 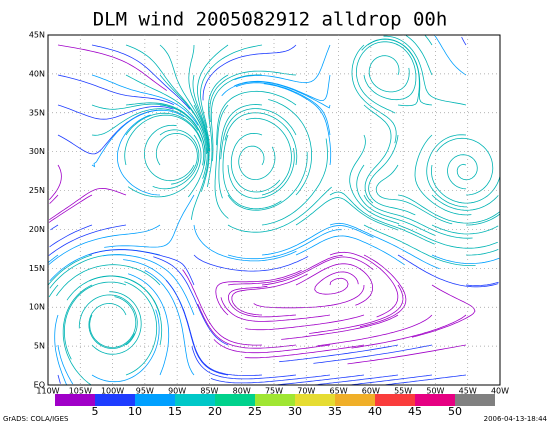 I want to click on lat-label: EQ, so click(x=39, y=385).